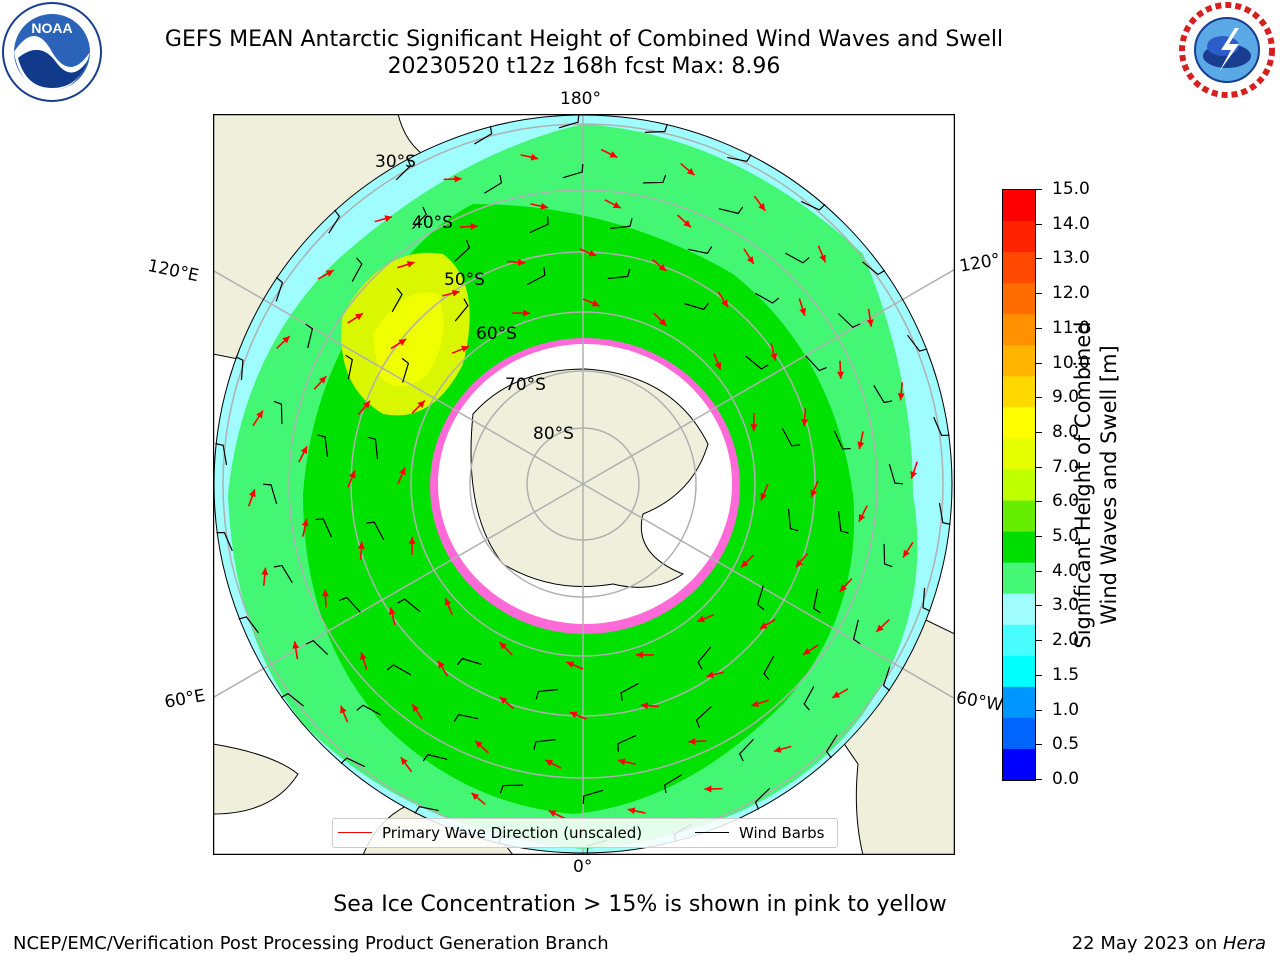 The image size is (1280, 960). Describe the element at coordinates (52, 52) in the screenshot. I see `noaa-logo: NOAA` at that location.